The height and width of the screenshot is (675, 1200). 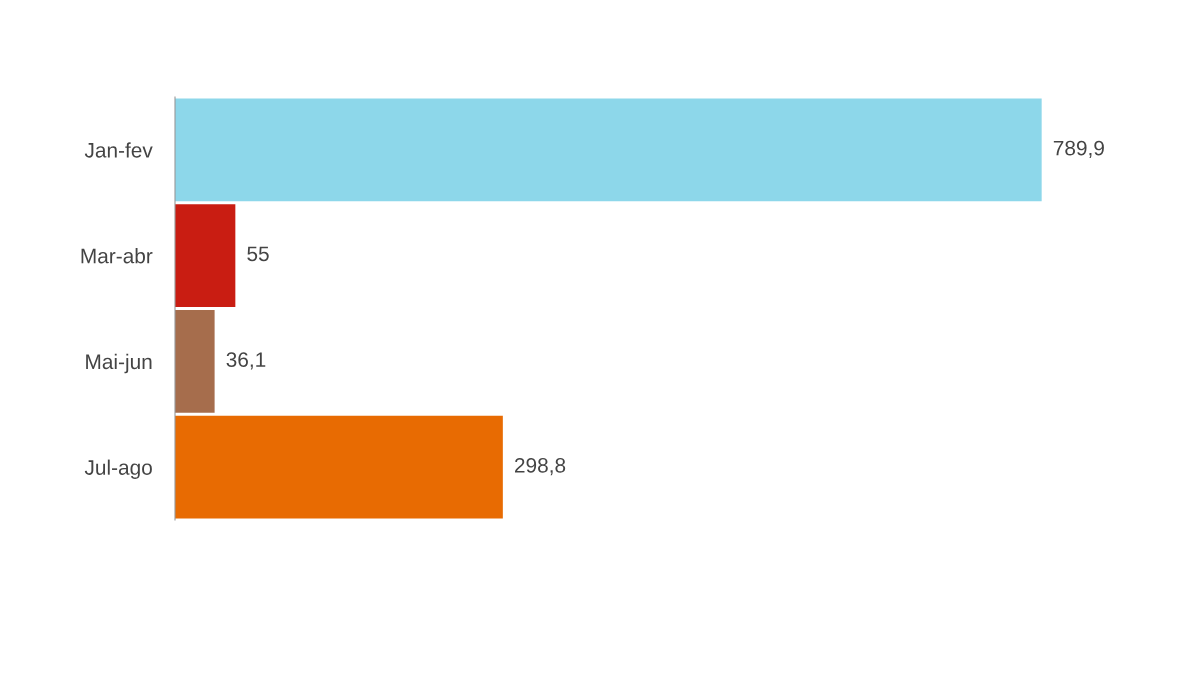 What do you see at coordinates (540, 466) in the screenshot?
I see `data-label: 298,8` at bounding box center [540, 466].